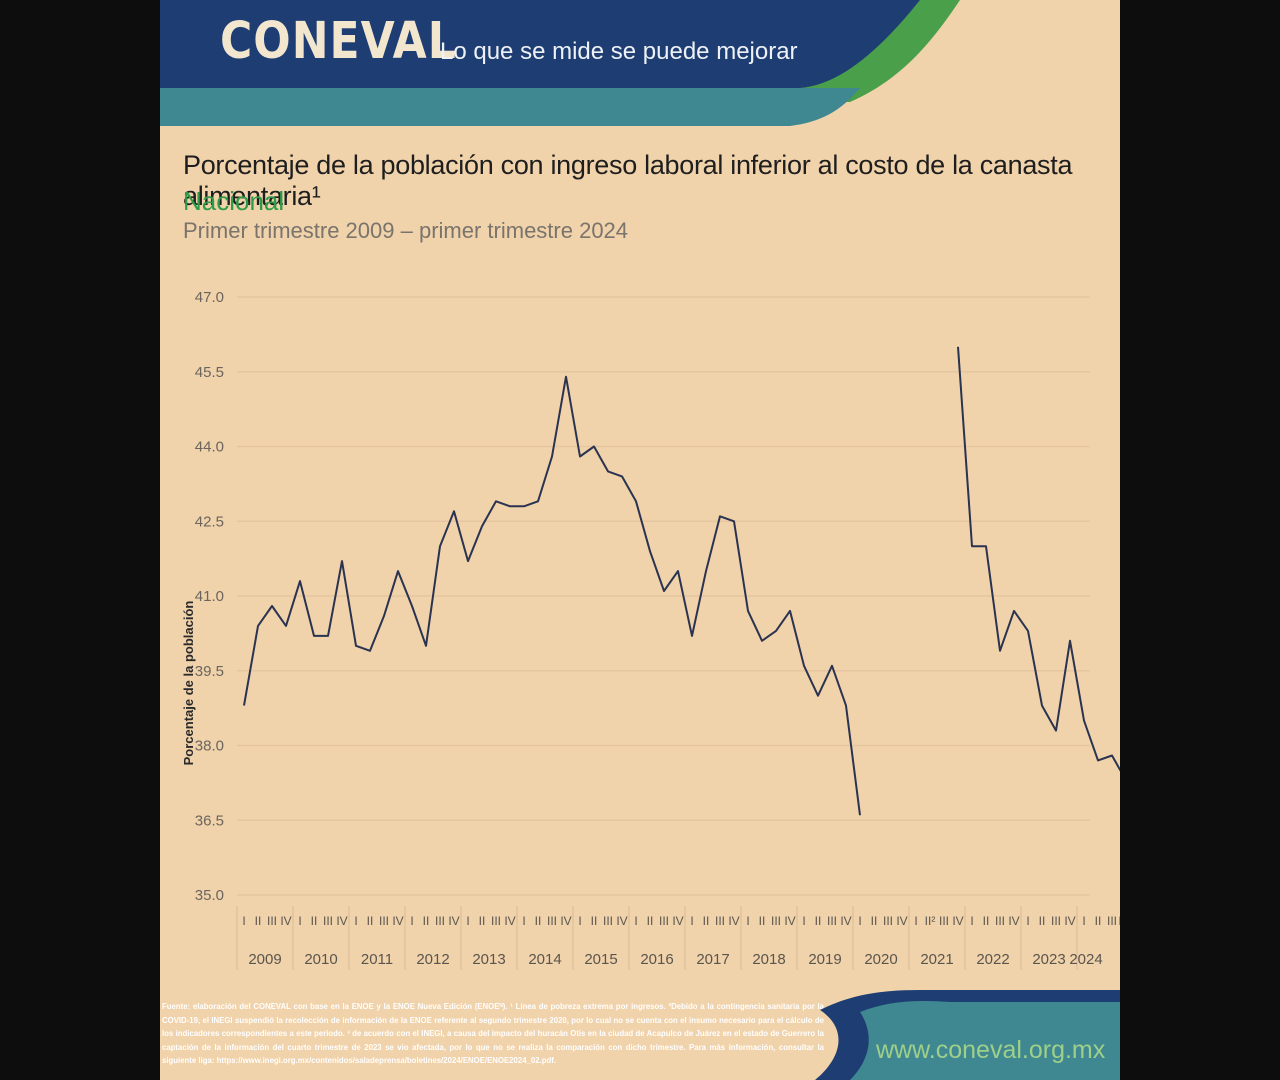  Describe the element at coordinates (992, 959) in the screenshot. I see `x-year-label: 2022` at that location.